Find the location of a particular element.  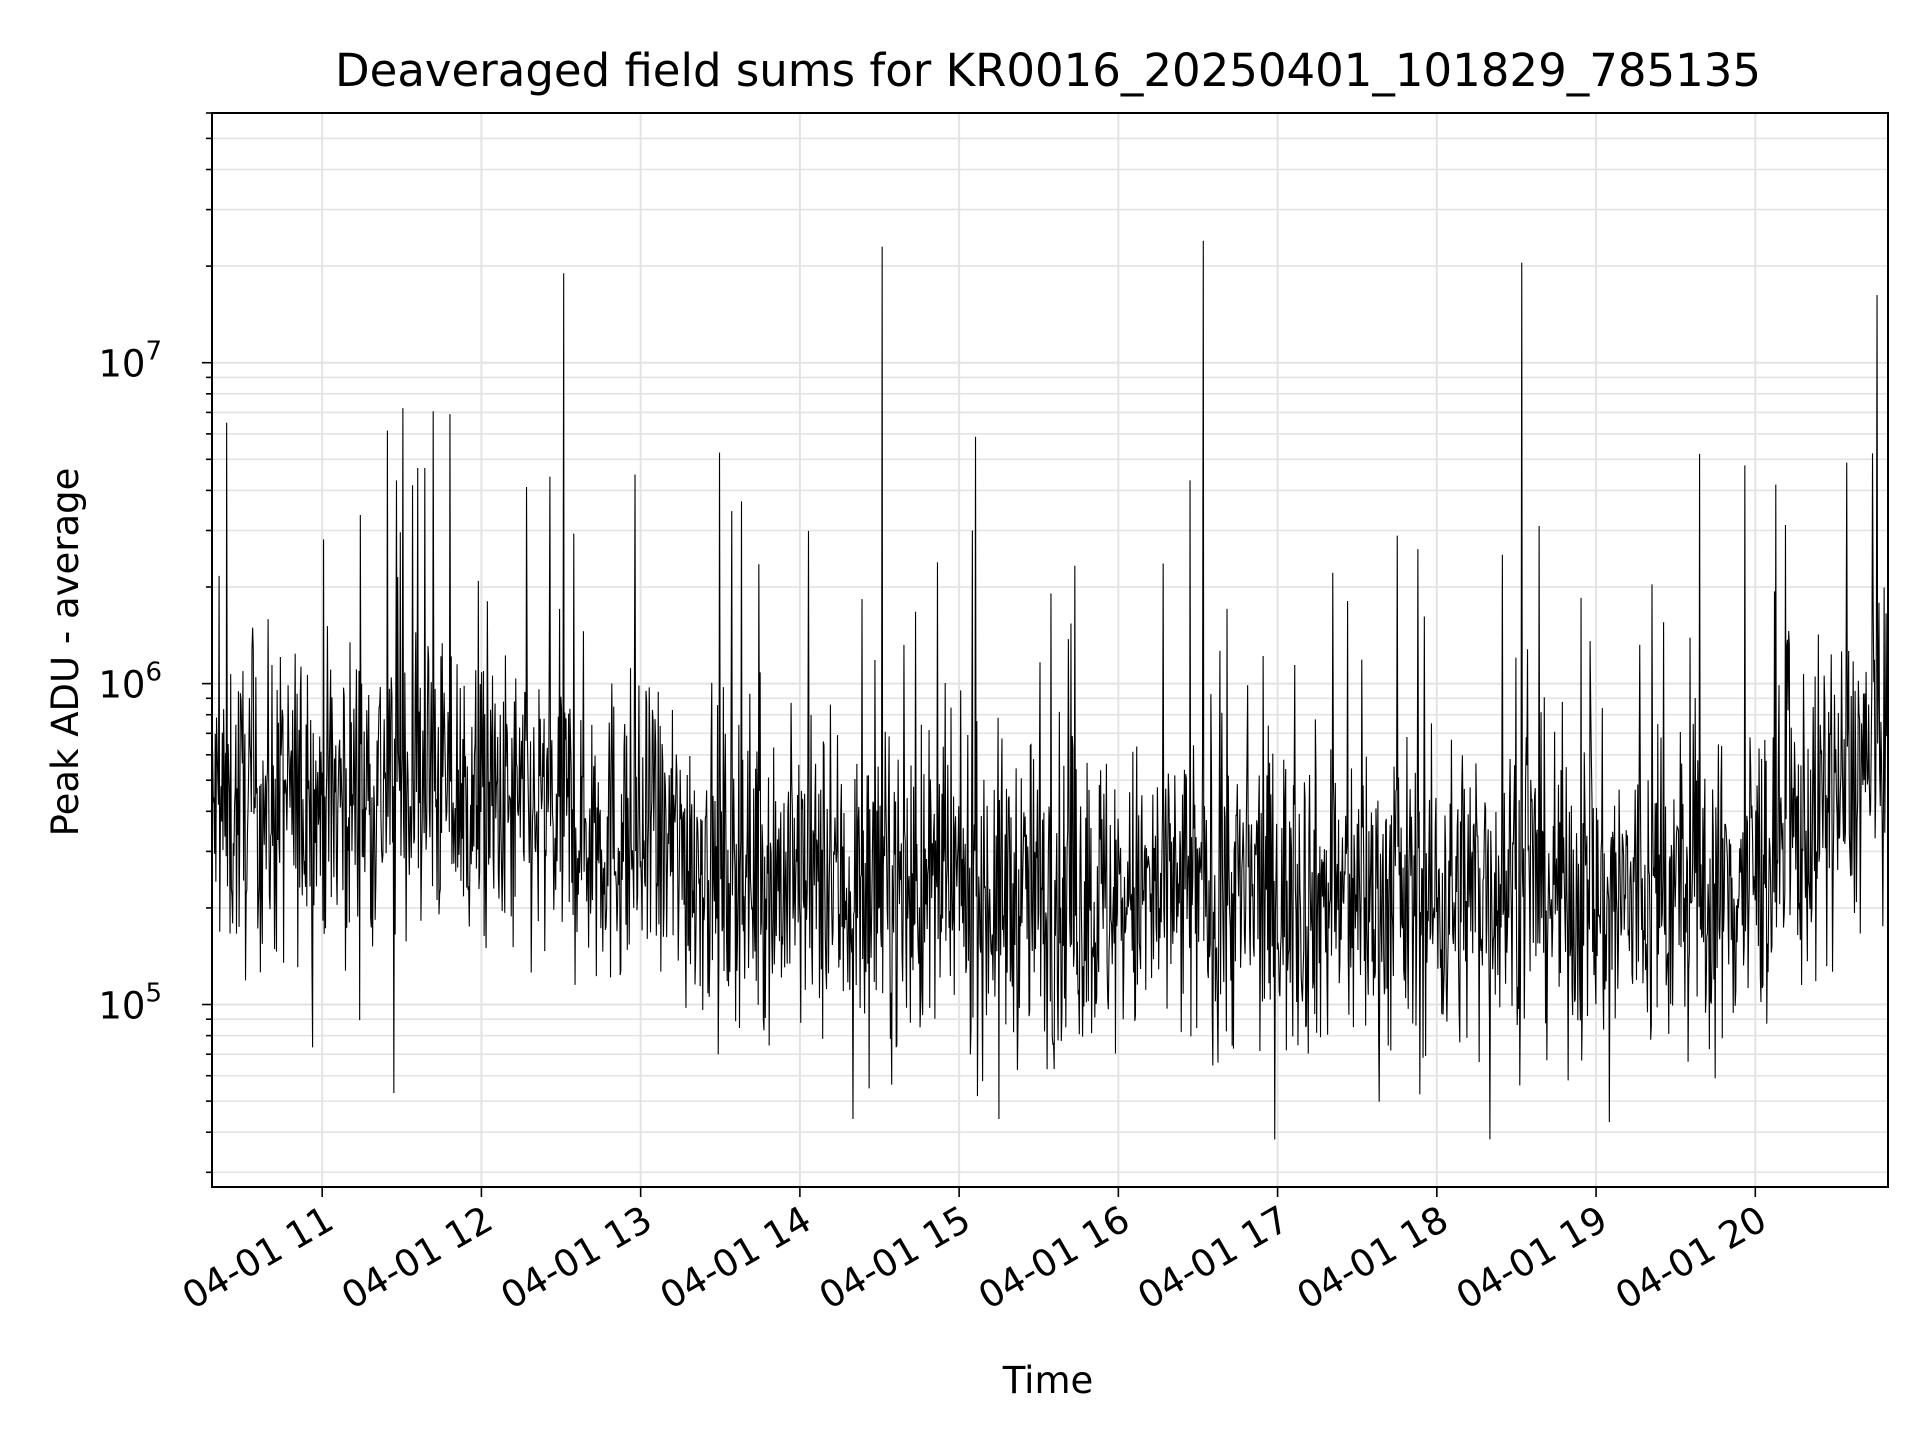

x-tick-label: 04-01 17 is located at coordinates (1214, 1258).